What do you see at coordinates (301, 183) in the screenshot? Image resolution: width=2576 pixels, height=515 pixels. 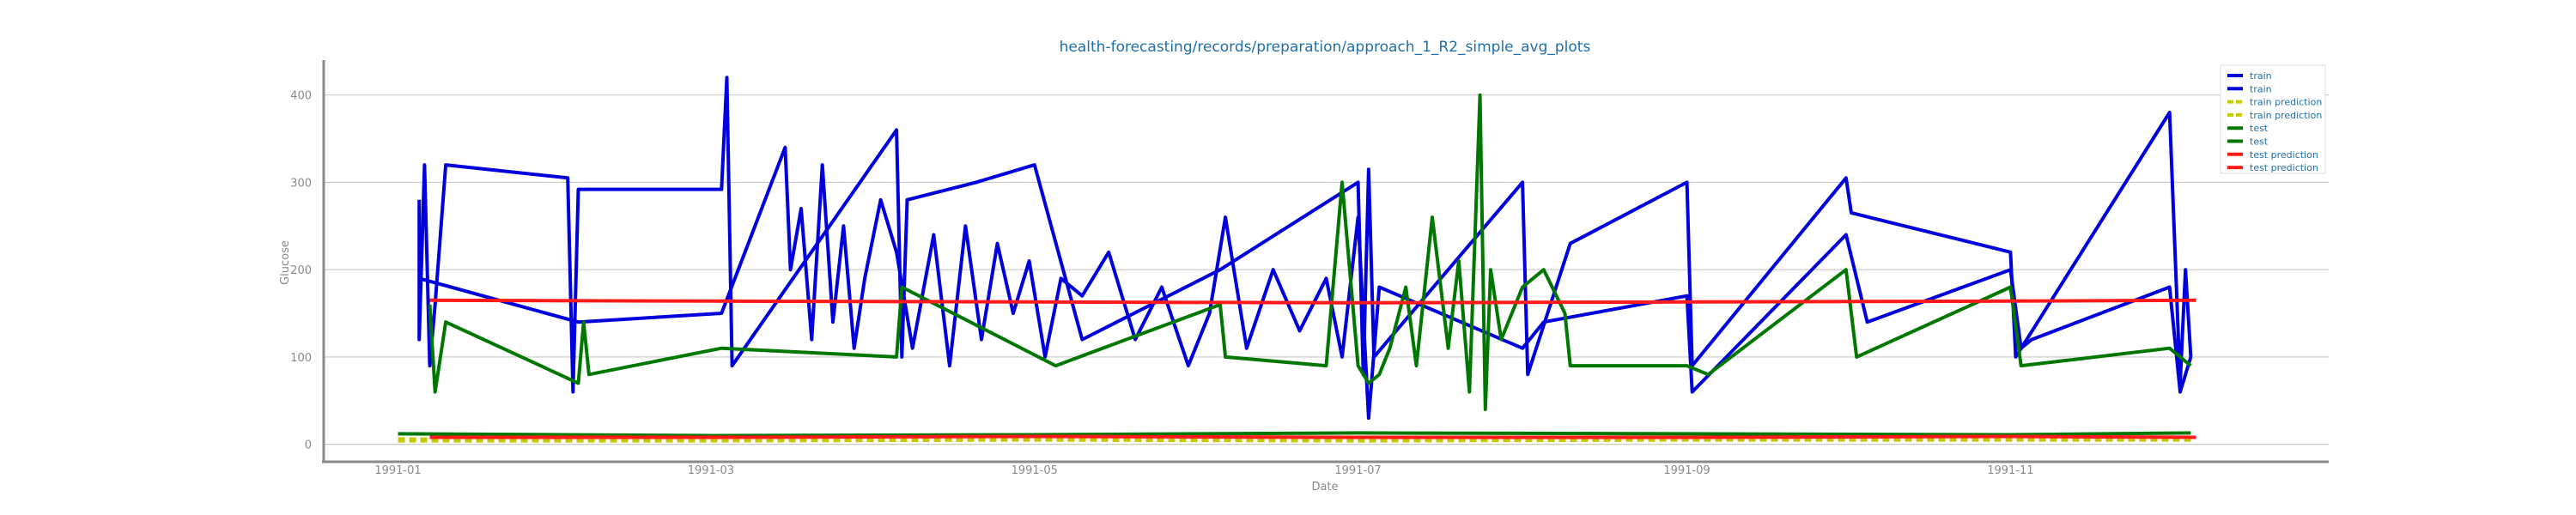 I see `y-tick-label: 300` at bounding box center [301, 183].